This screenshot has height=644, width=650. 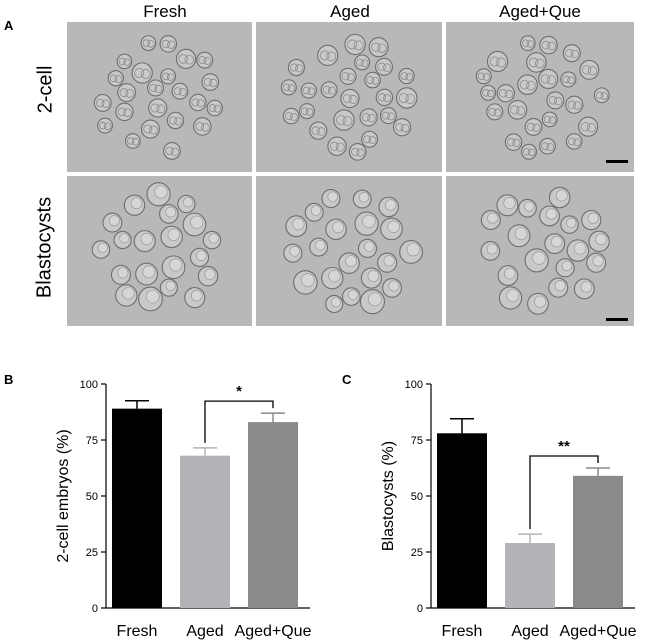 I want to click on panel-letter-b: B, so click(x=9, y=379).